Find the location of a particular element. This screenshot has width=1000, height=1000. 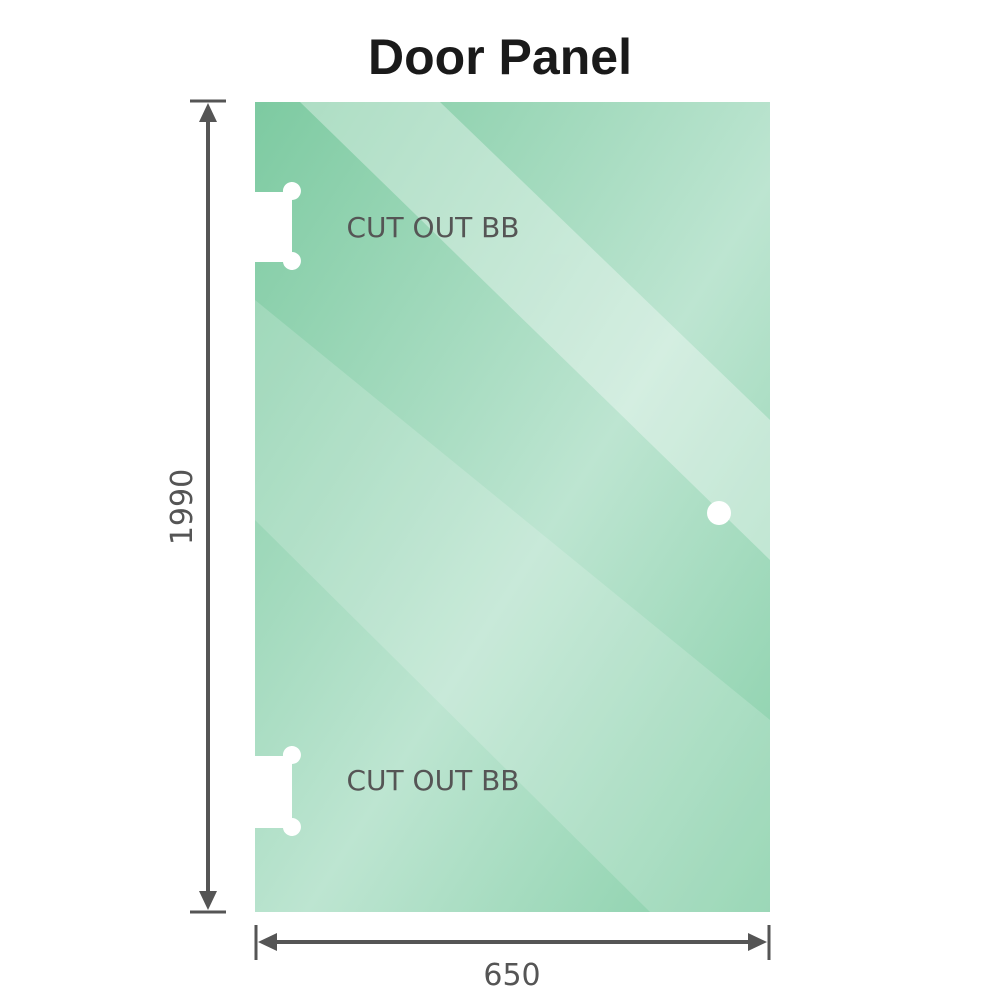

width-dimension-line is located at coordinates (512, 942).